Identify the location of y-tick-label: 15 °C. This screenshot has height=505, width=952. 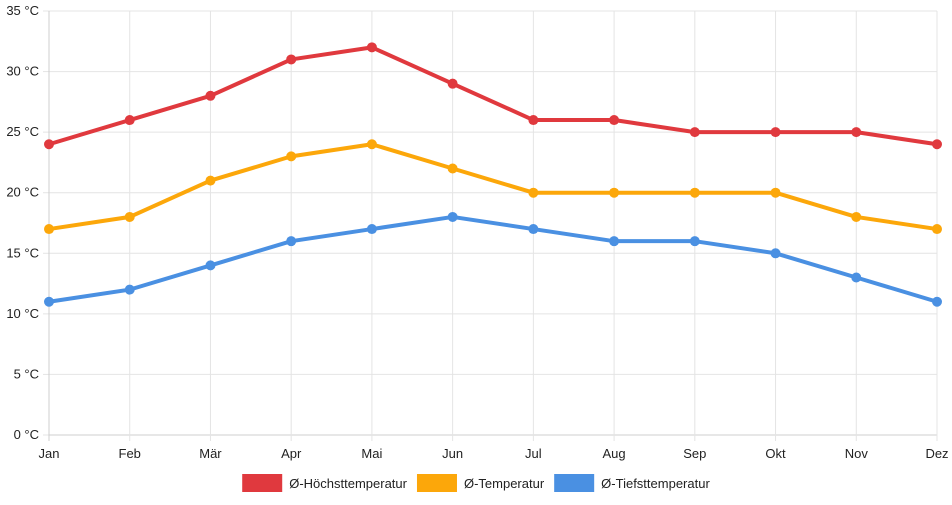
(22, 252).